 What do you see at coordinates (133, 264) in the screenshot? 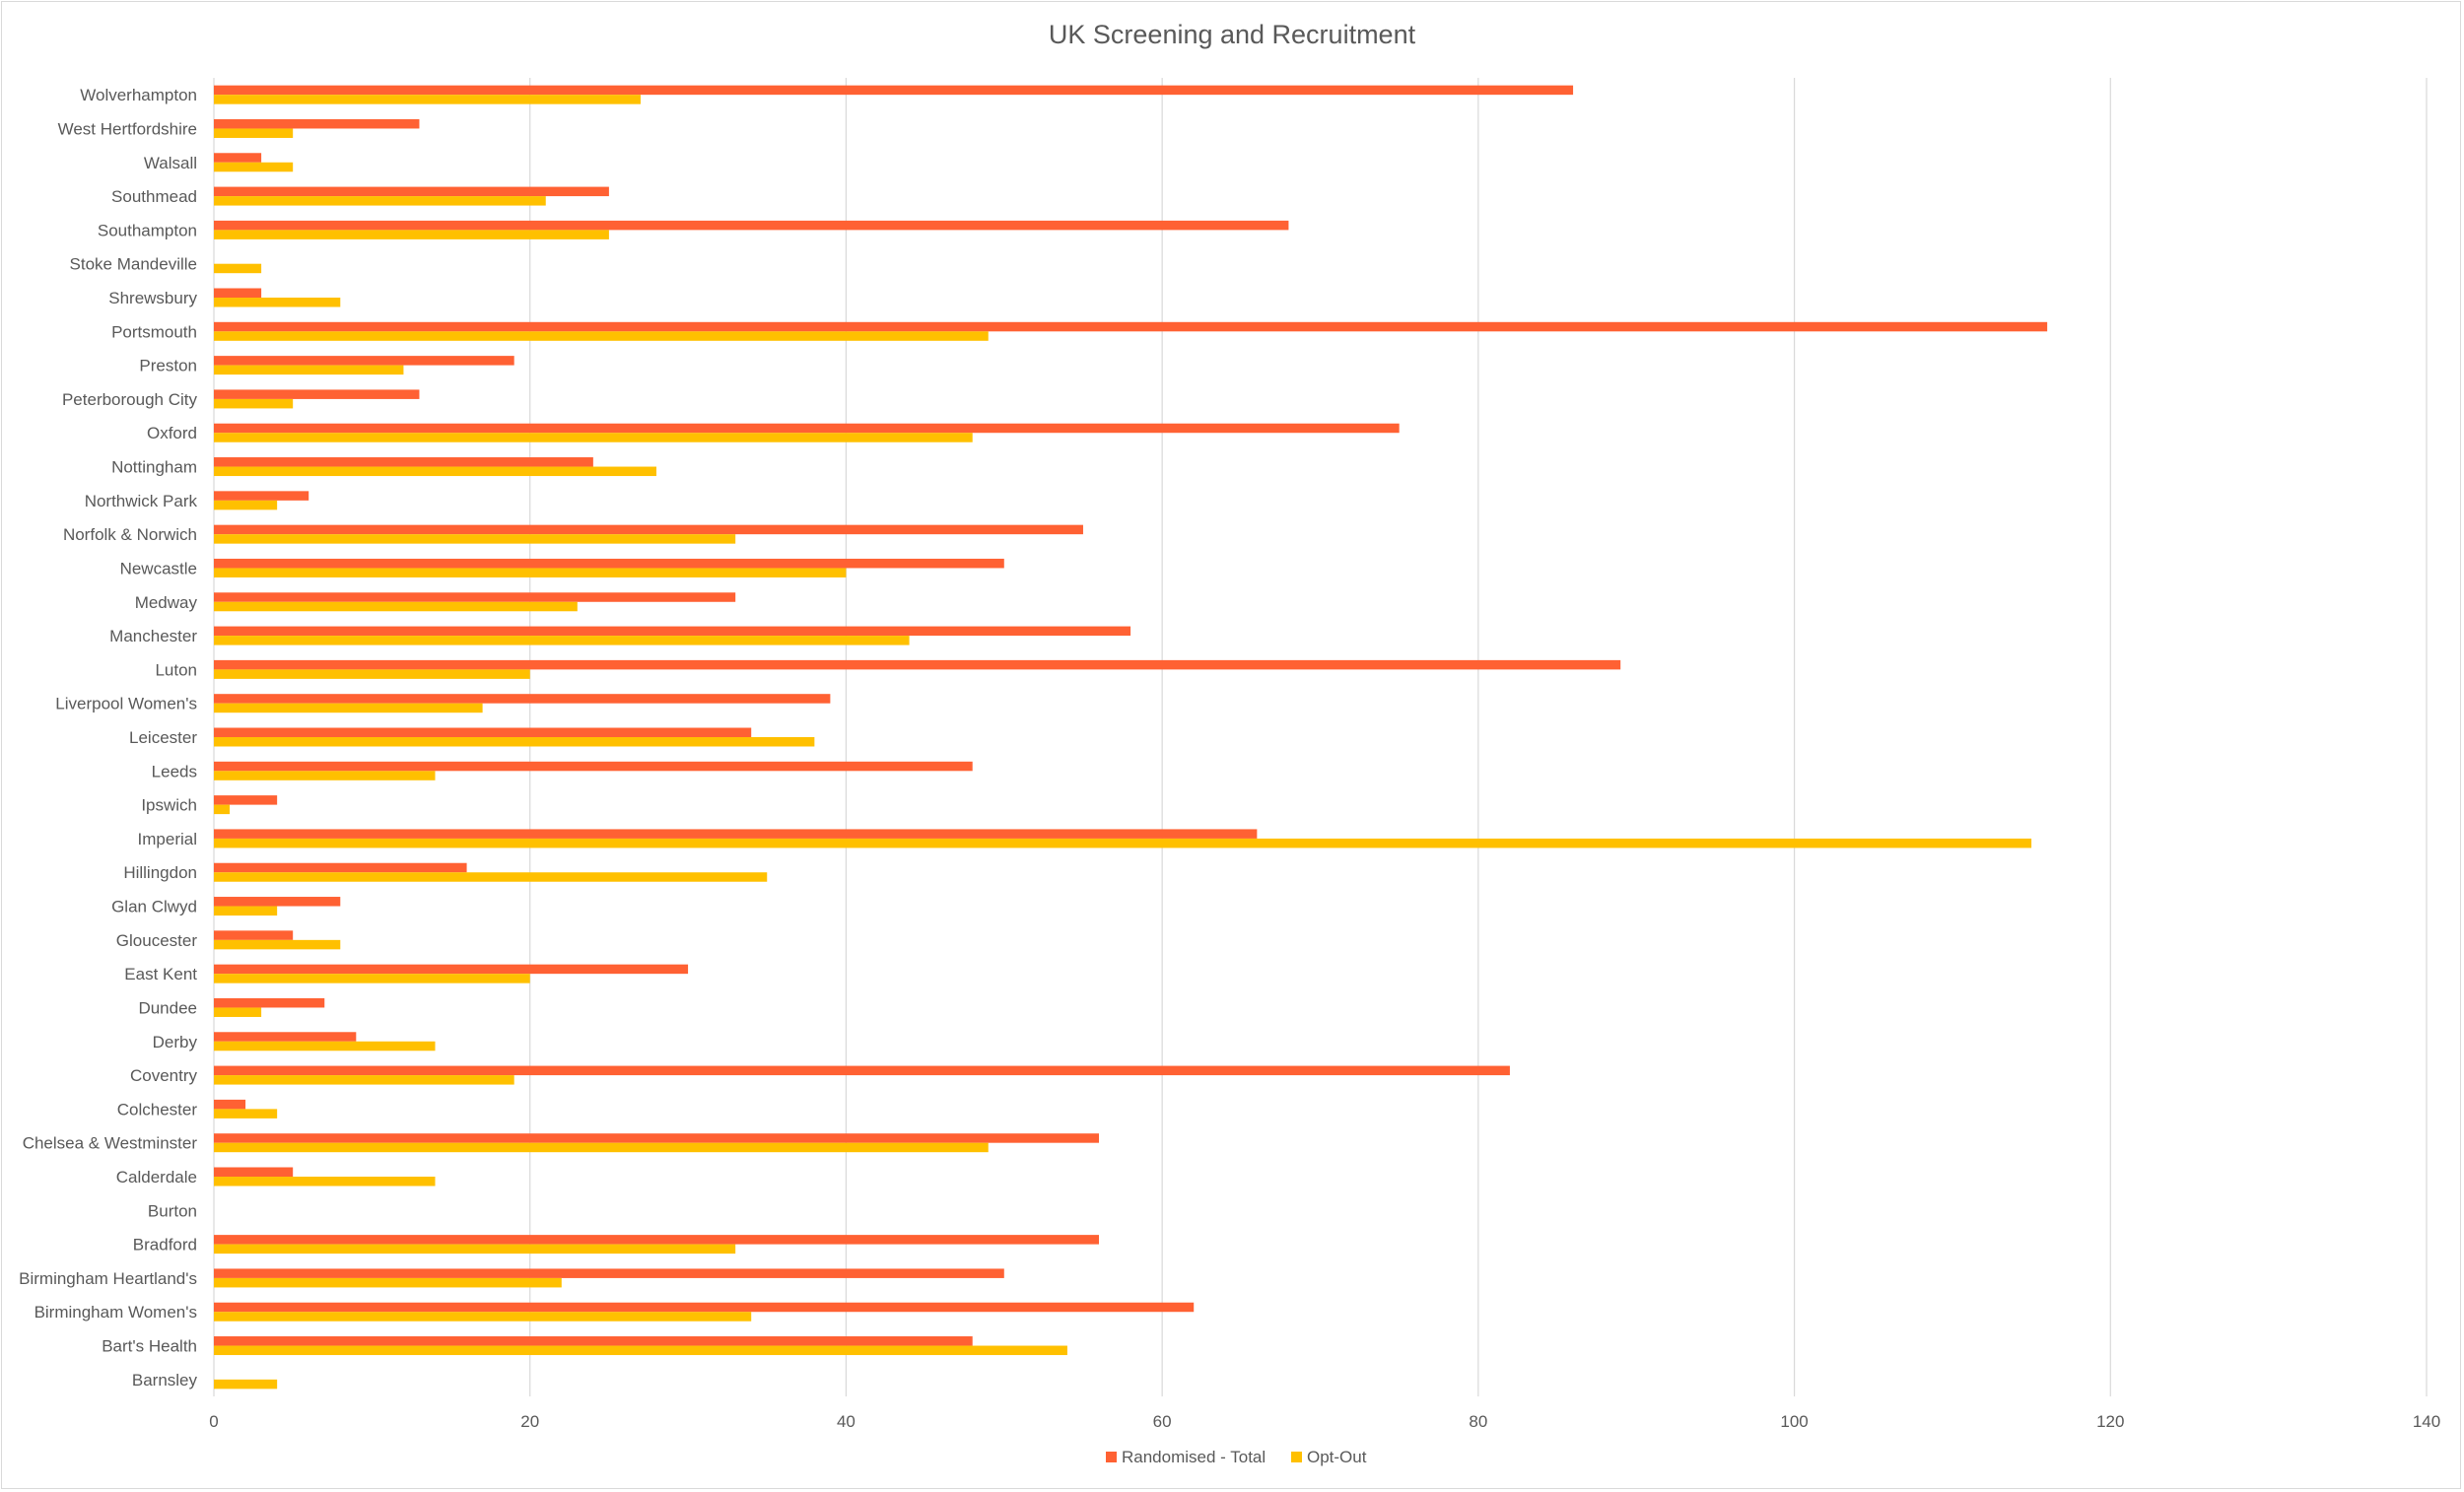
I see `category-label: Stoke Mandeville` at bounding box center [133, 264].